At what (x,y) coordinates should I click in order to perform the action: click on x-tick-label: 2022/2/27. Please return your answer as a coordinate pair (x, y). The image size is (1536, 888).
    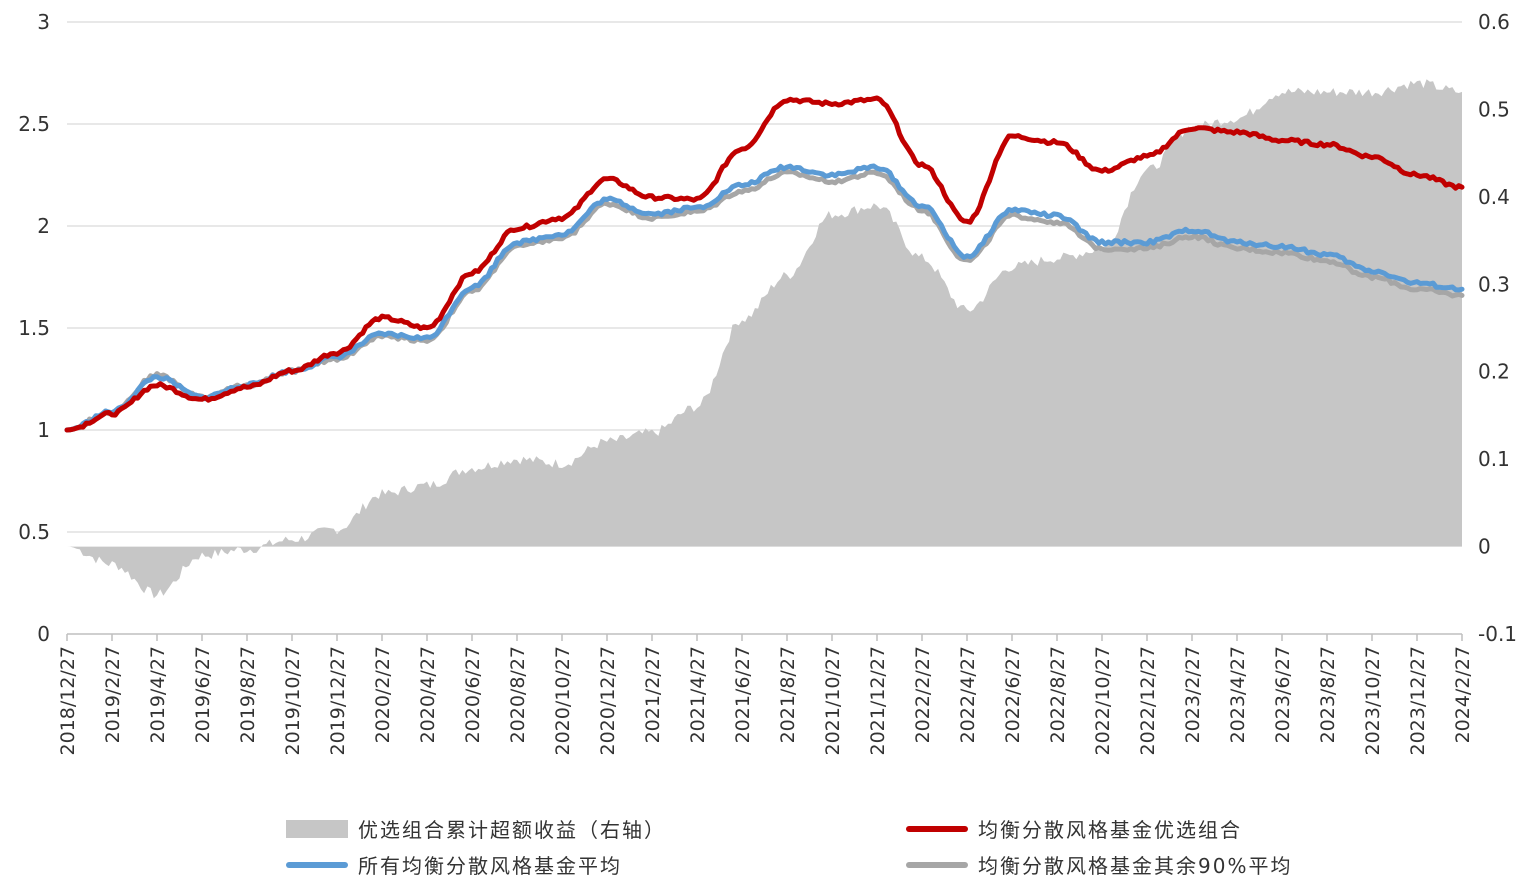
    Looking at the image, I should click on (923, 694).